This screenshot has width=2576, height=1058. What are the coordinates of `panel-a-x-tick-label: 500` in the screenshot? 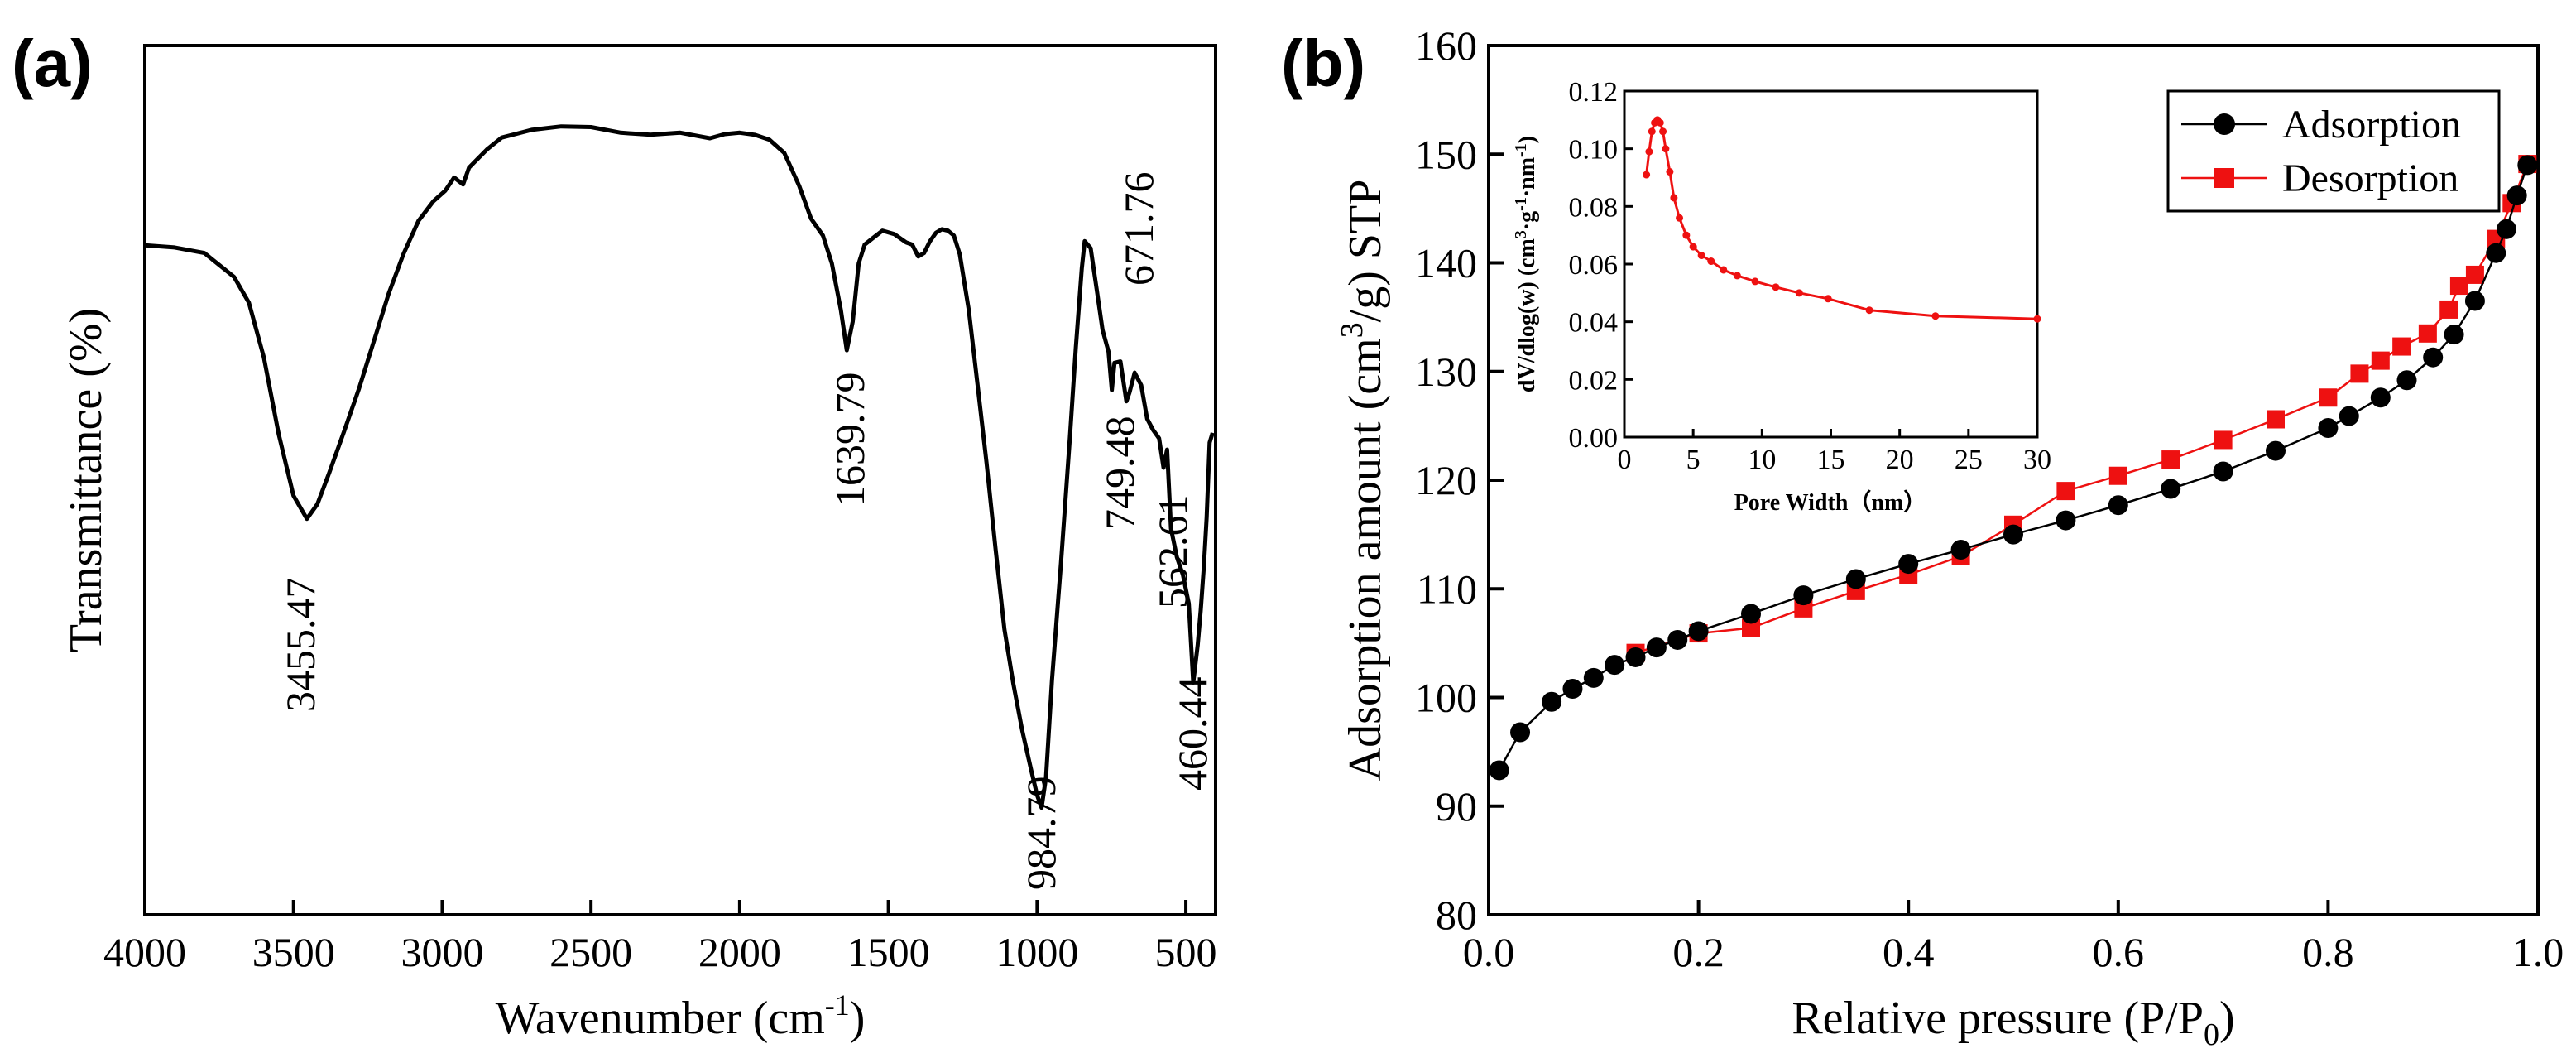 It's located at (1186, 952).